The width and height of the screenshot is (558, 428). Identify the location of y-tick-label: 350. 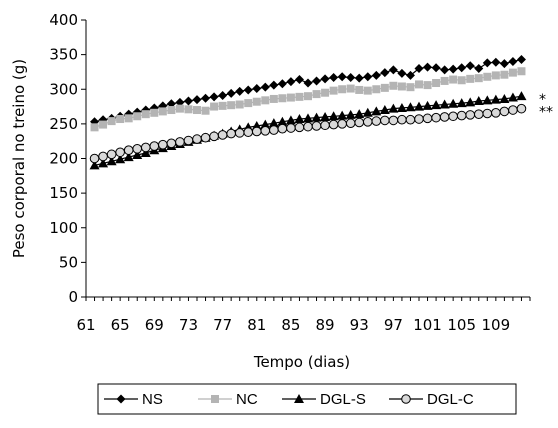
(63, 55).